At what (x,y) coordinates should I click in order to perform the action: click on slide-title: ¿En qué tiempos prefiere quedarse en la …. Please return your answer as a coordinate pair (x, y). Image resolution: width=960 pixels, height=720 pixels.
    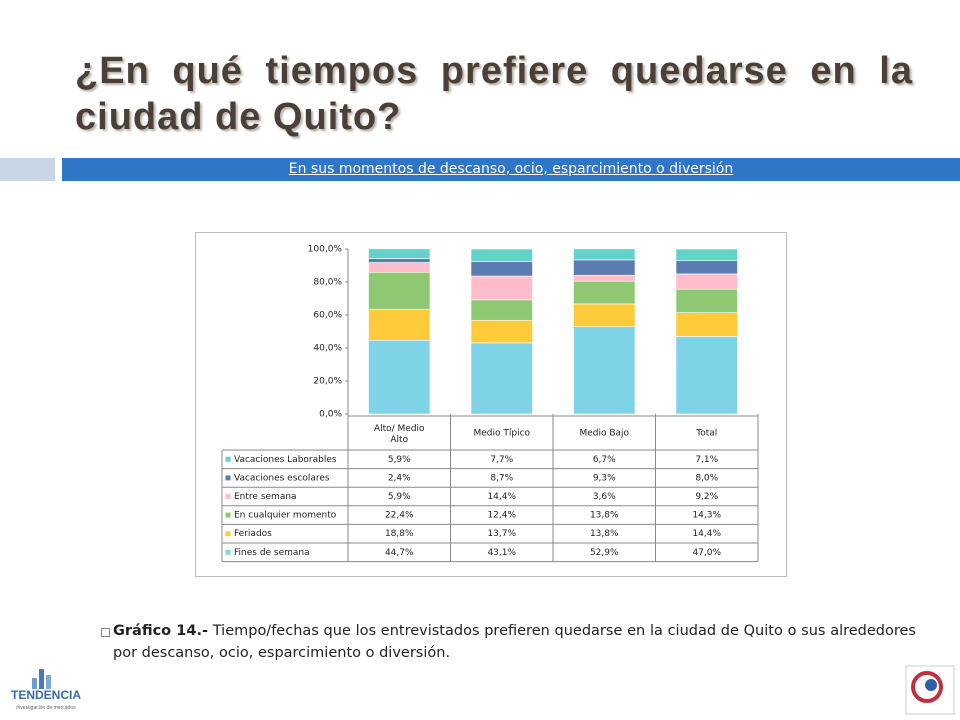
    Looking at the image, I should click on (494, 94).